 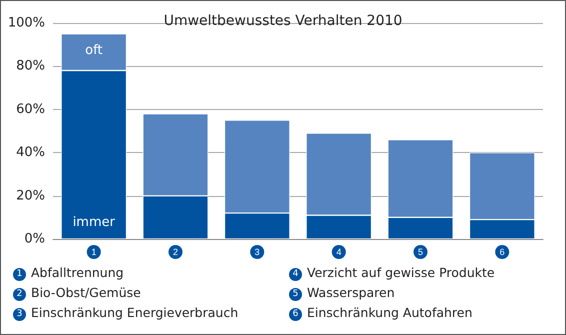 I want to click on category-label: 2, so click(x=19, y=294).